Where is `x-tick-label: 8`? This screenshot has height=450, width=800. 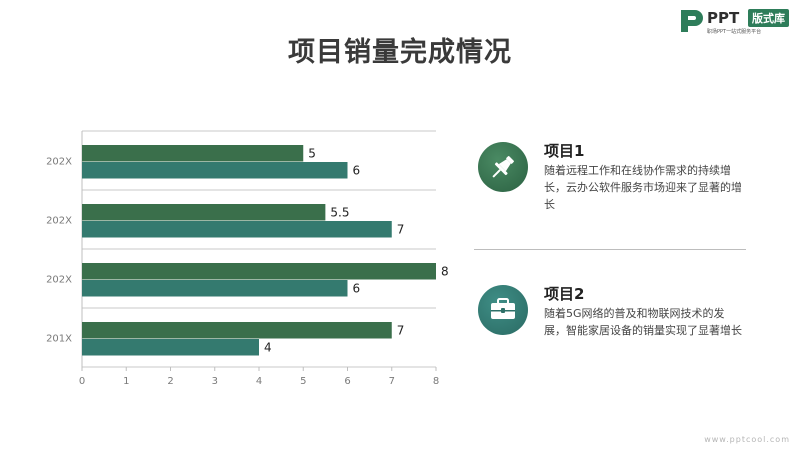 x-tick-label: 8 is located at coordinates (436, 381).